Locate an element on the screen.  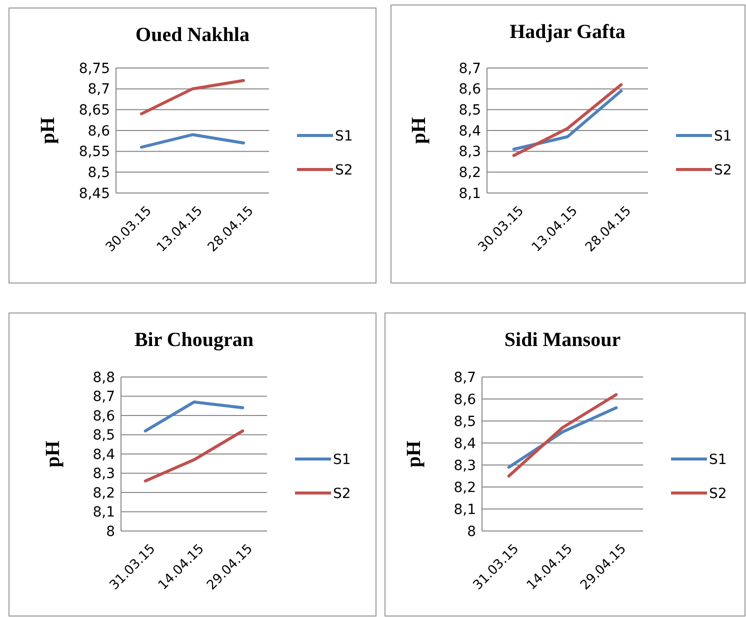
y-tick-label: 8,55 is located at coordinates (94, 152).